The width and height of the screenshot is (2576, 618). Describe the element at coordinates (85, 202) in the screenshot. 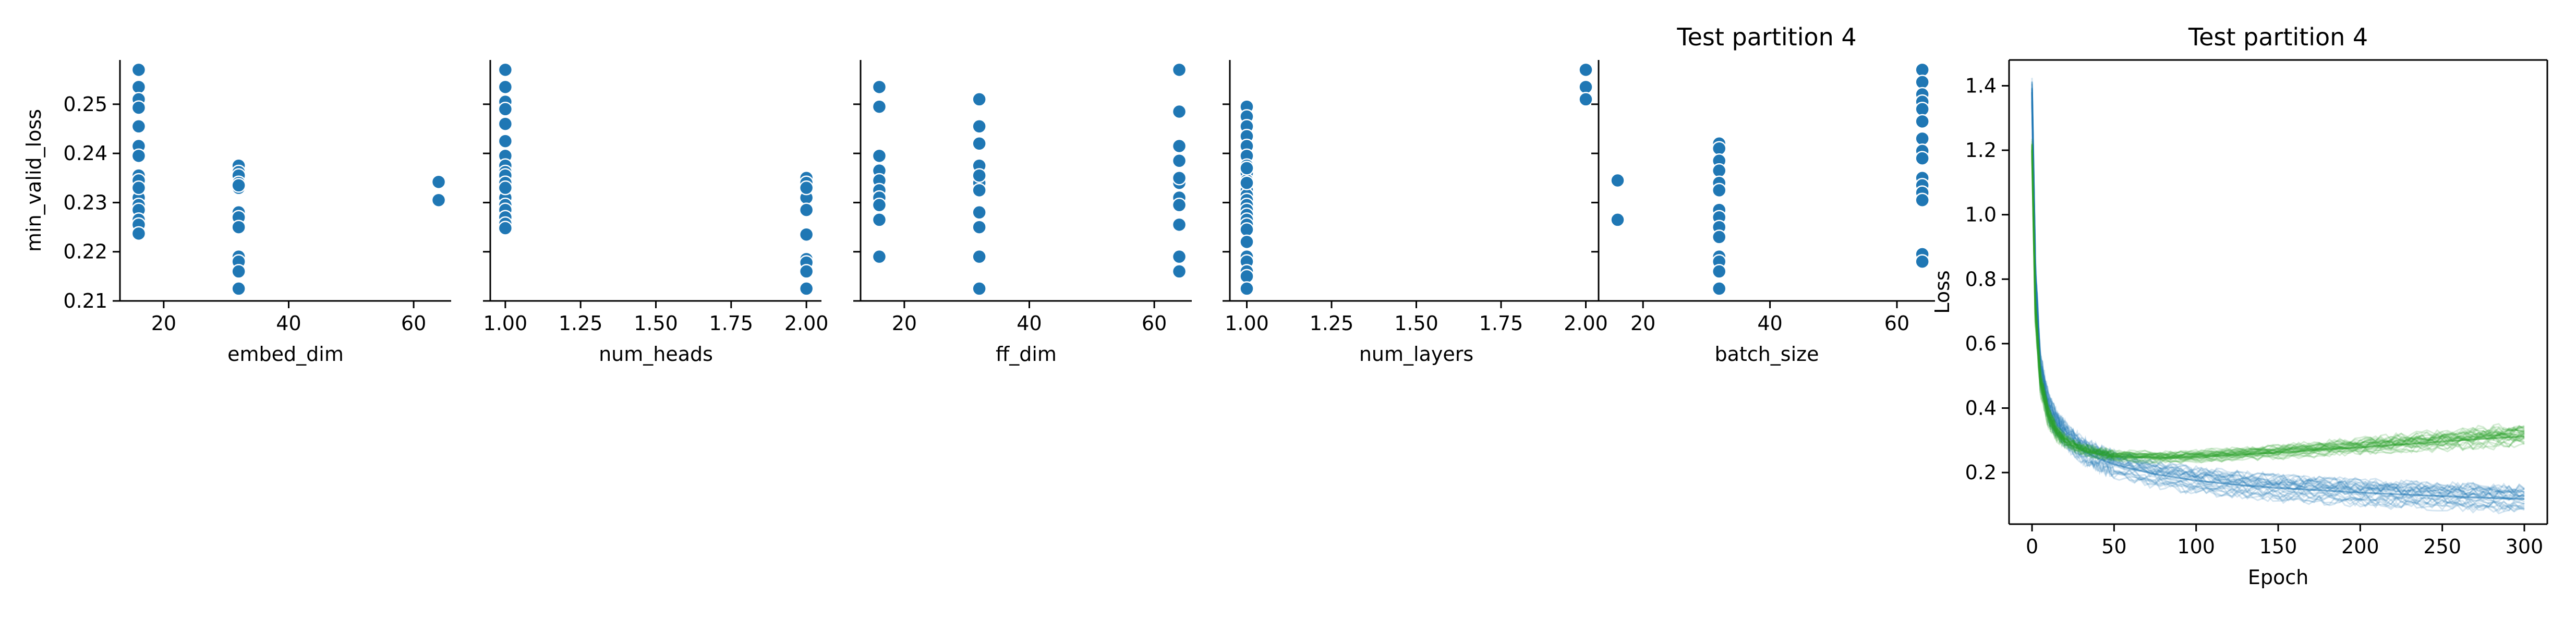

I see `y-tick-label: 0.23` at that location.